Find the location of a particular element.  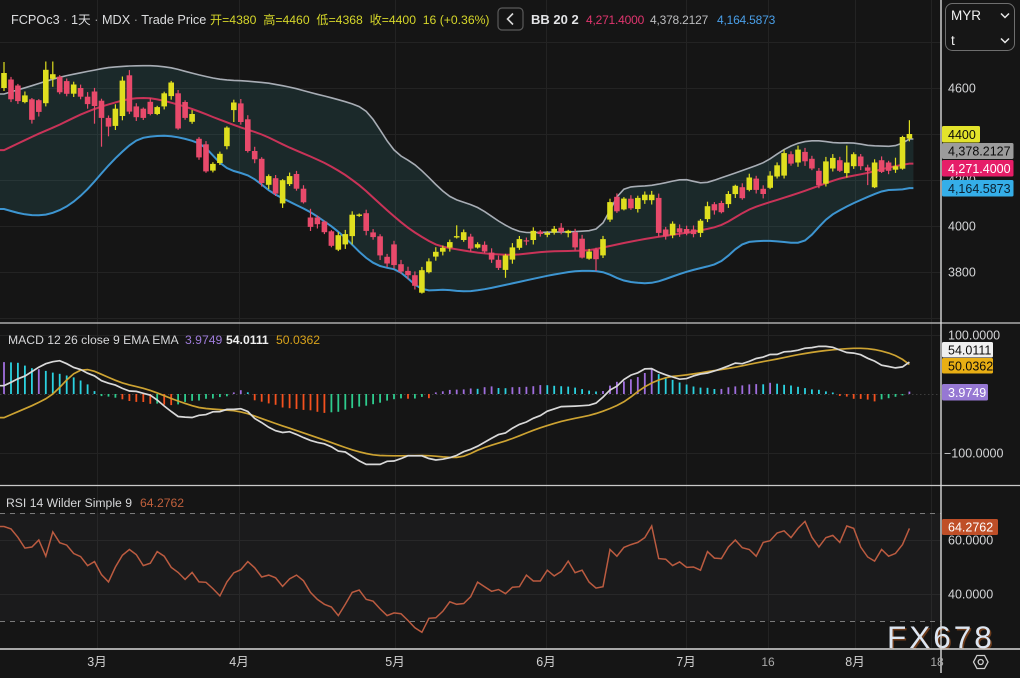

svg-text: 6月 is located at coordinates (545, 662).